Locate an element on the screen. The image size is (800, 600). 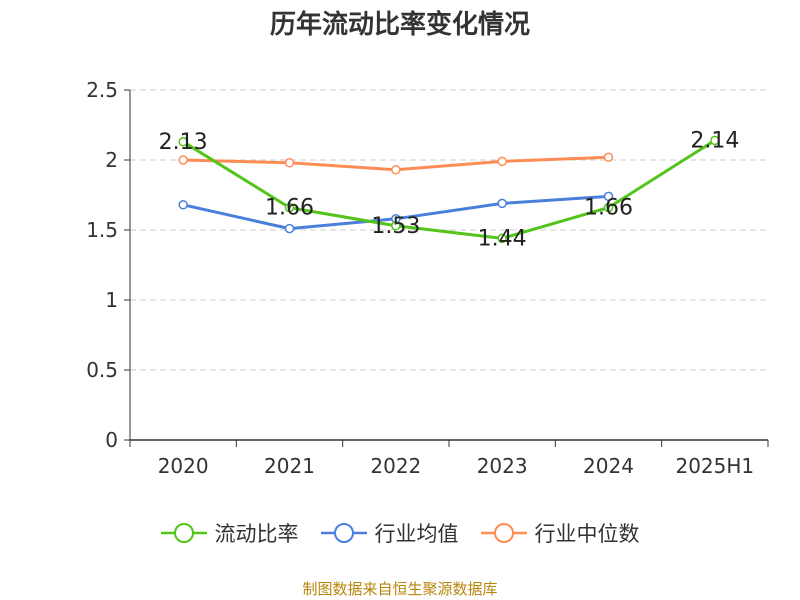
x-tick-label: 2023 is located at coordinates (502, 466).